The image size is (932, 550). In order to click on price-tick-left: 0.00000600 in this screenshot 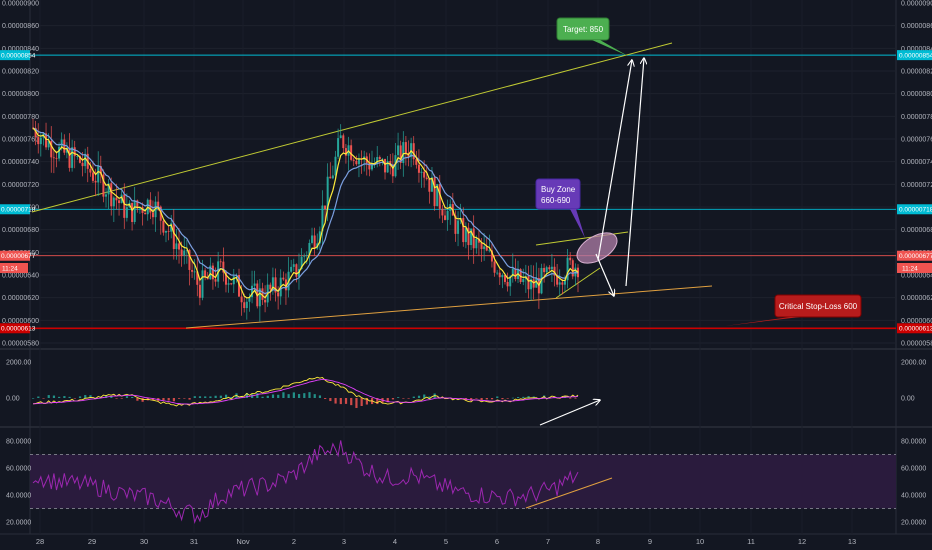, I will do `click(20, 321)`.